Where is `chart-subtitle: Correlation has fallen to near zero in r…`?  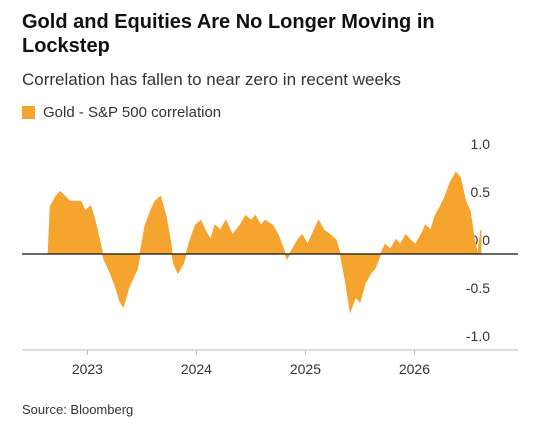
chart-subtitle: Correlation has fallen to near zero in r… is located at coordinates (211, 79).